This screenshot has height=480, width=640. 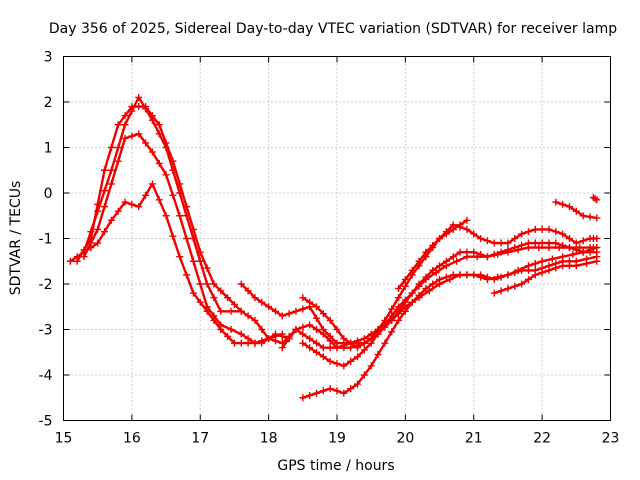 What do you see at coordinates (611, 439) in the screenshot?
I see `x-tick-label: 23` at bounding box center [611, 439].